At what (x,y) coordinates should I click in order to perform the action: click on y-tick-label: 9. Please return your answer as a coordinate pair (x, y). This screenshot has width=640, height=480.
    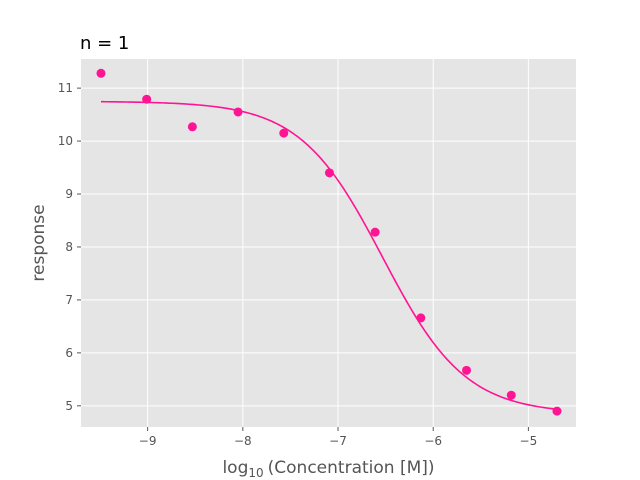
    Looking at the image, I should click on (69, 194).